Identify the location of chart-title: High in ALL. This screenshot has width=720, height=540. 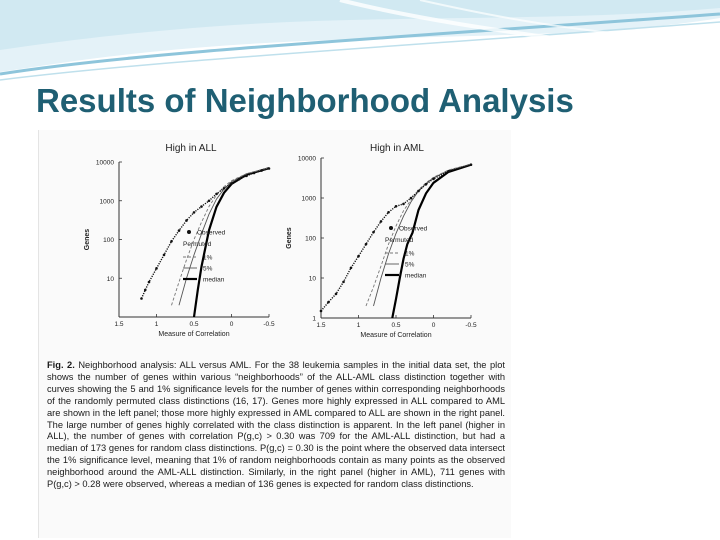
(191, 148).